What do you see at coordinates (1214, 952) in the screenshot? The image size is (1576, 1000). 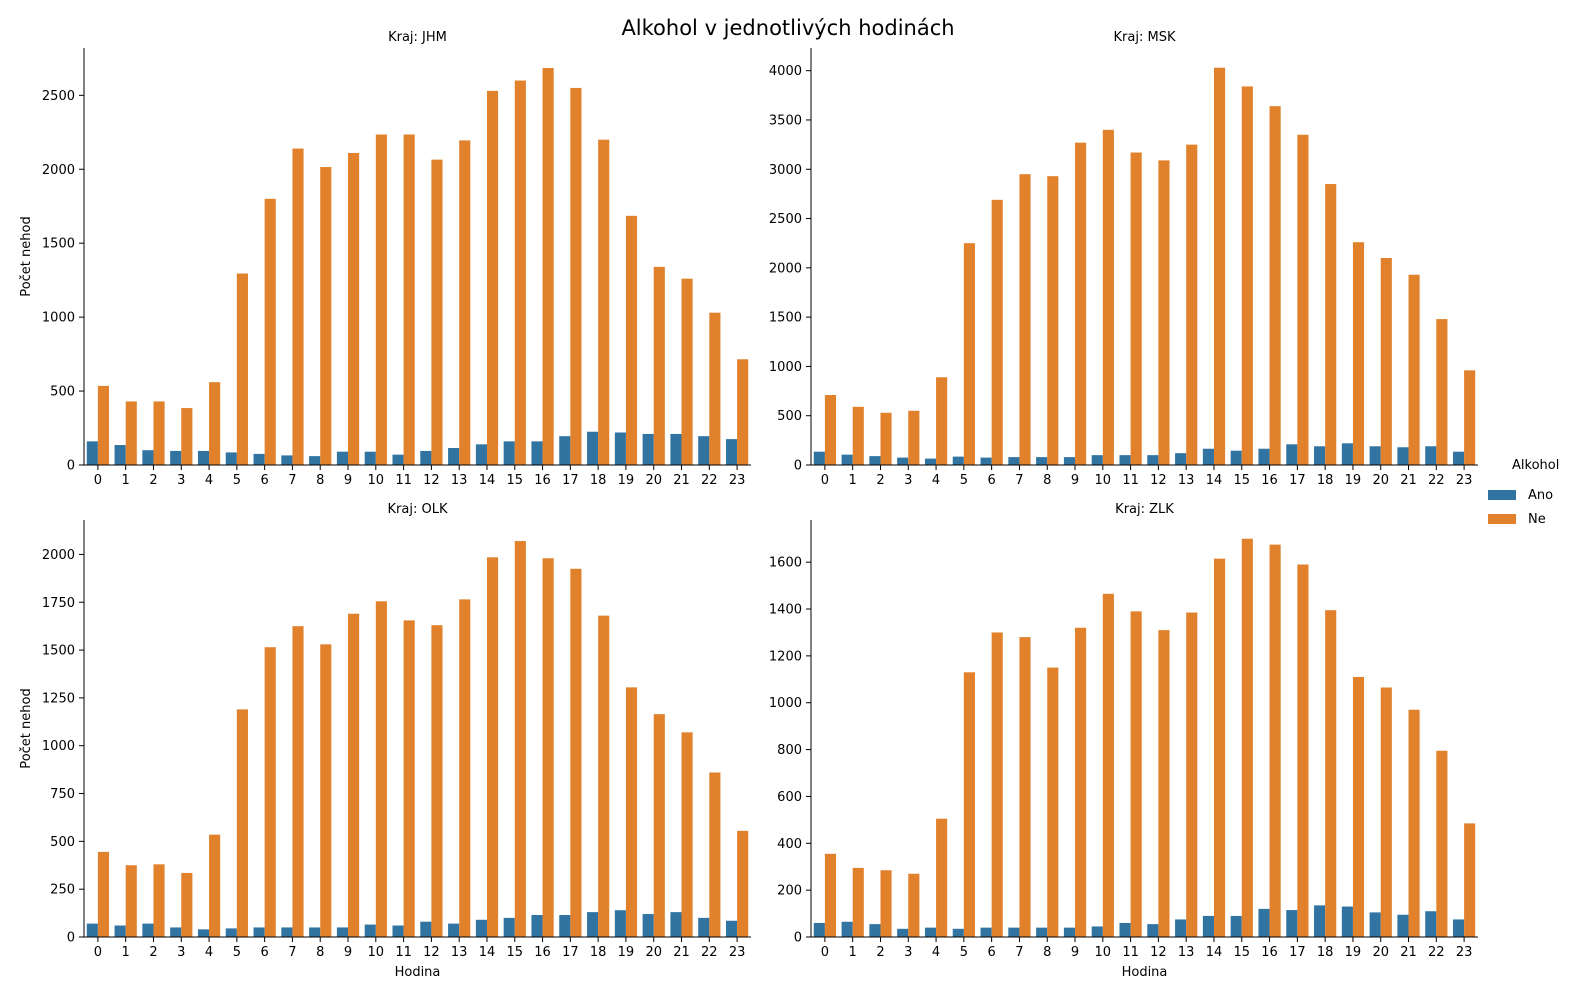 I see `panel-4-x-tick-label-14: 14` at bounding box center [1214, 952].